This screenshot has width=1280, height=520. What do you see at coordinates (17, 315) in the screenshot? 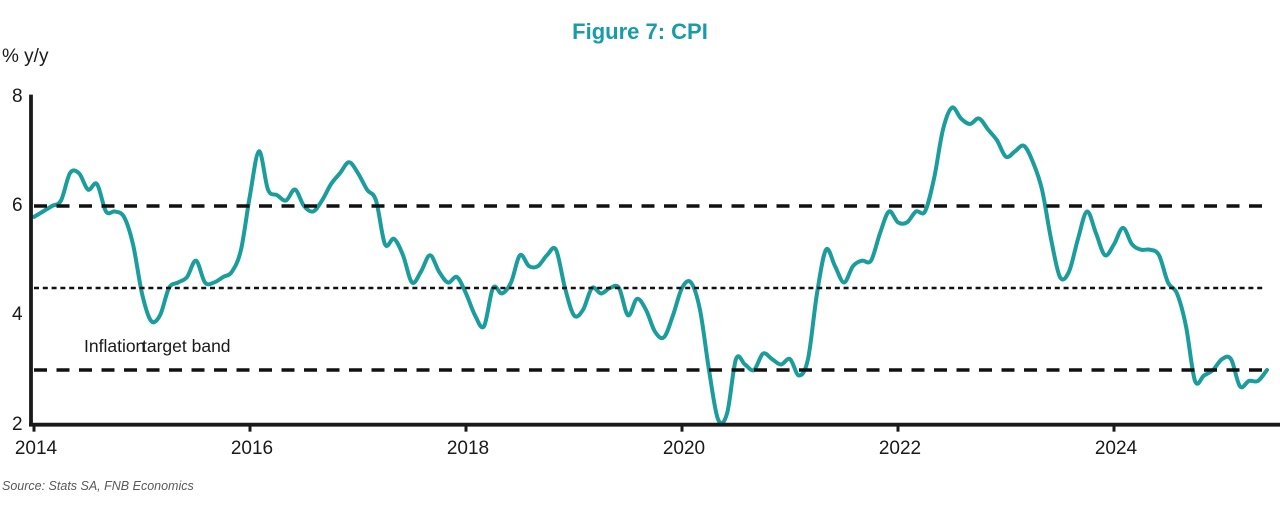
I see `y-tick-label-4: 4` at bounding box center [17, 315].